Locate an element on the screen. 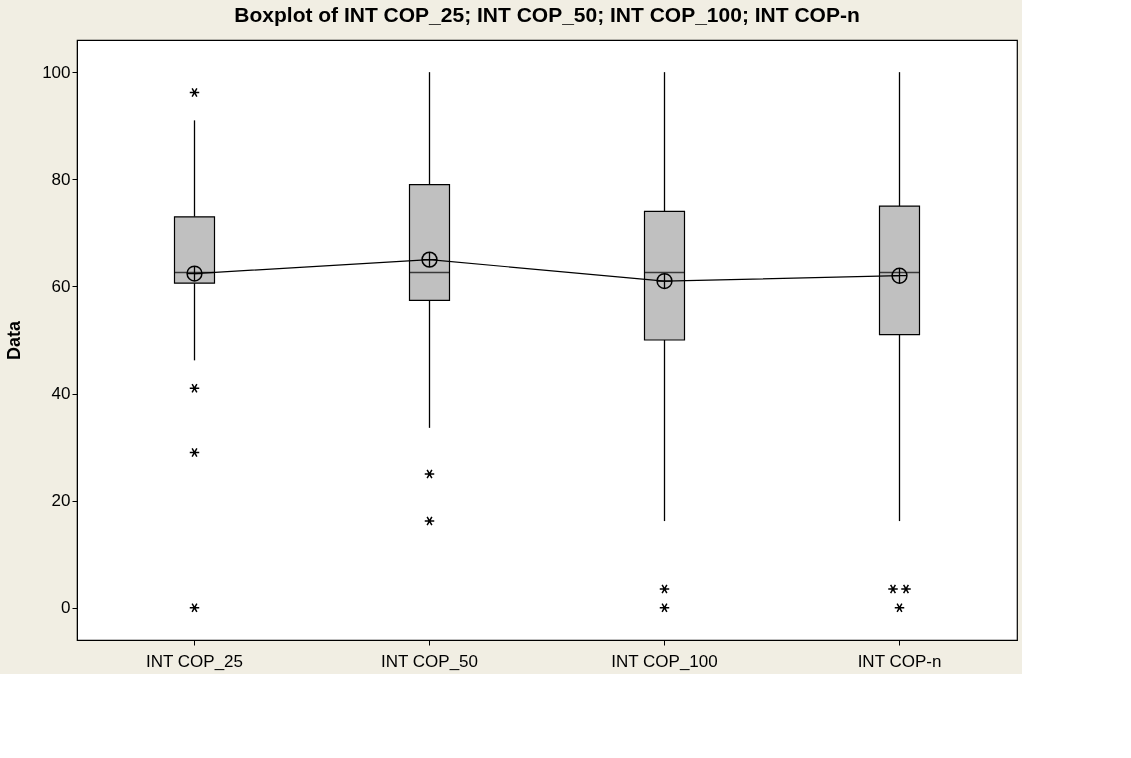 The width and height of the screenshot is (1131, 758). y-tick-label: 60 is located at coordinates (61, 286).